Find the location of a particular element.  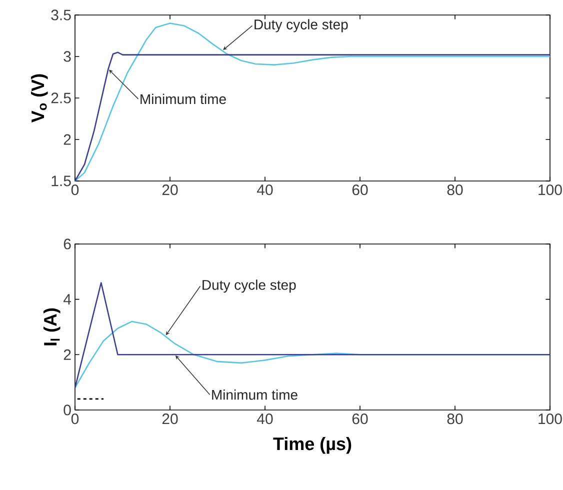

x-axis-title: Time (µs) is located at coordinates (312, 445).